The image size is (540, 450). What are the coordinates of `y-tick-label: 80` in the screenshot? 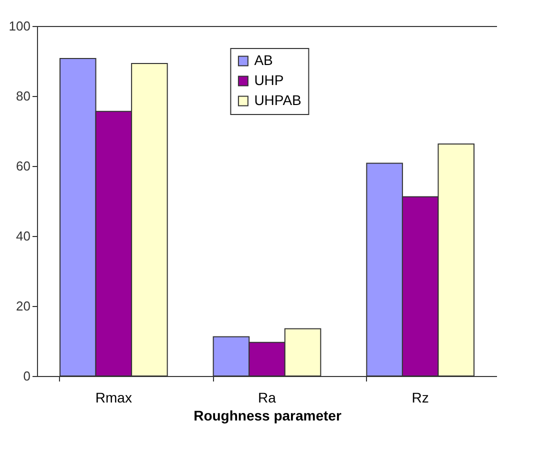 It's located at (23, 96).